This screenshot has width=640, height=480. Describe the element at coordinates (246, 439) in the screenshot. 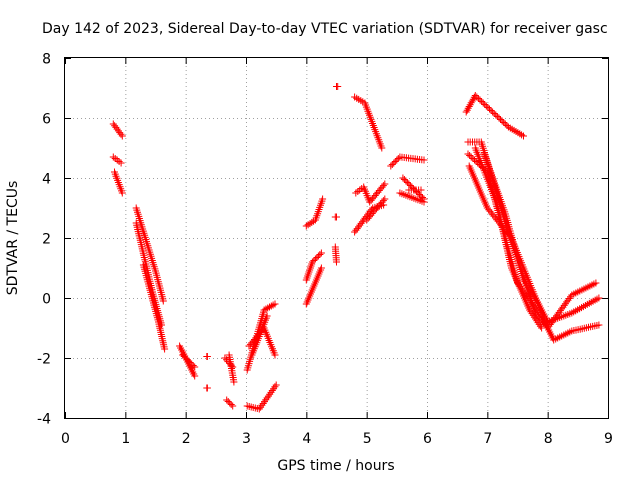

I see `x-tick-label: 3` at that location.